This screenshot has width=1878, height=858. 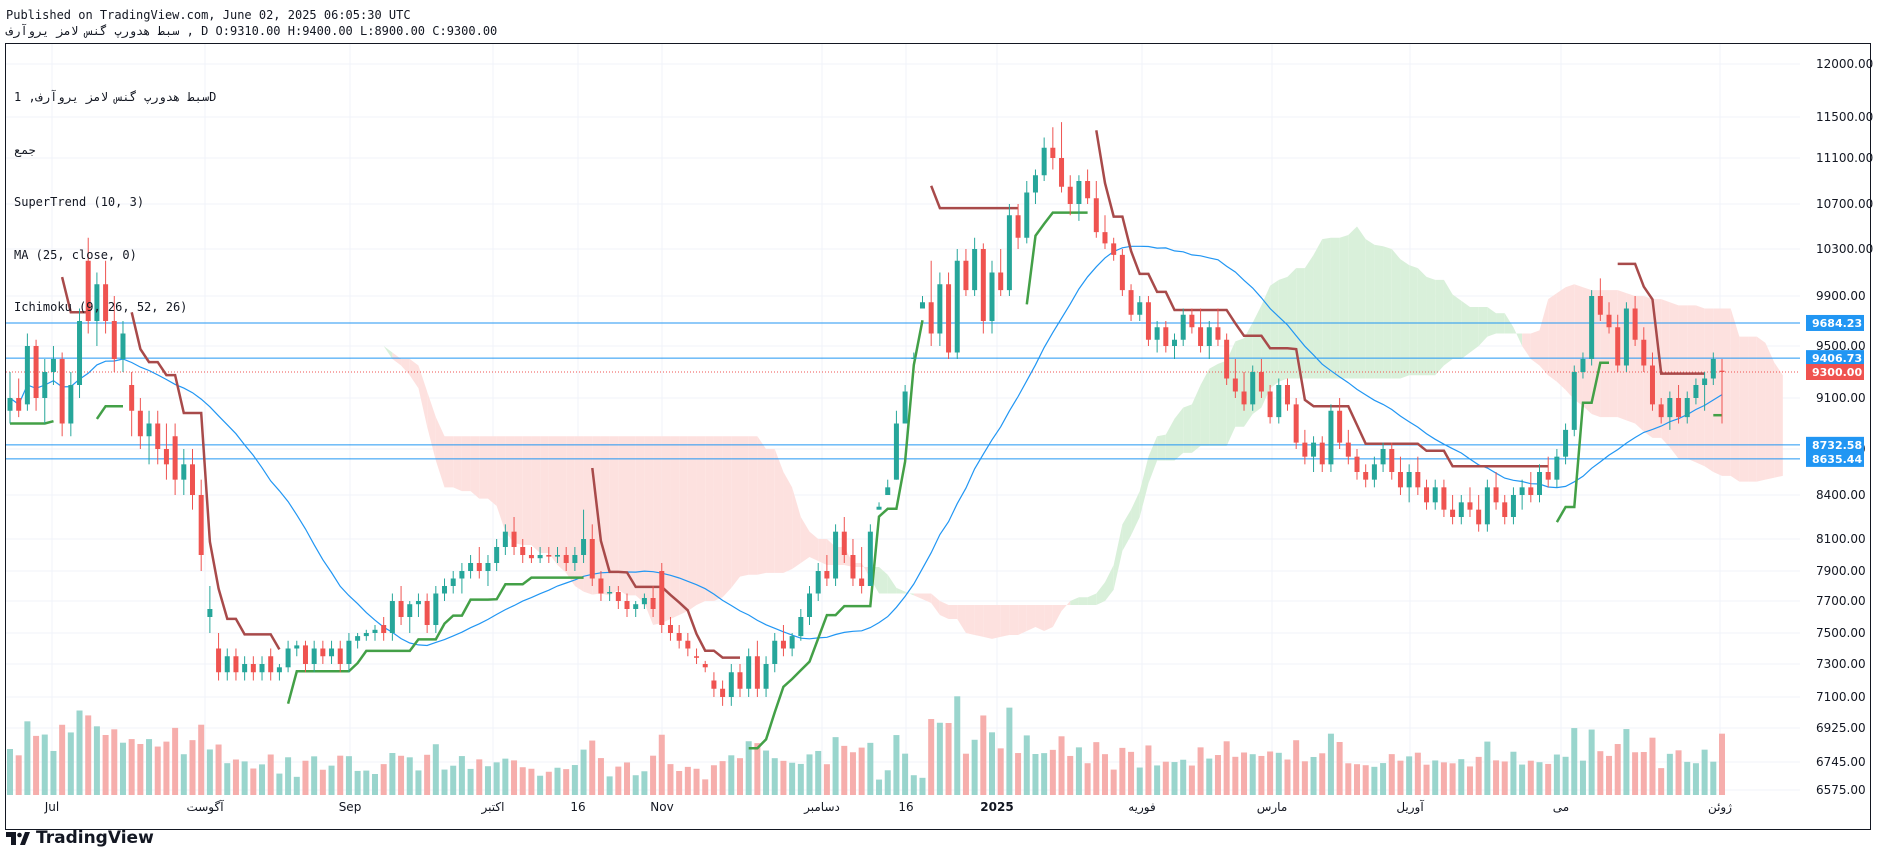 What do you see at coordinates (79, 202) in the screenshot?
I see `legend-supertrend: SuperTrend (10, 3)` at bounding box center [79, 202].